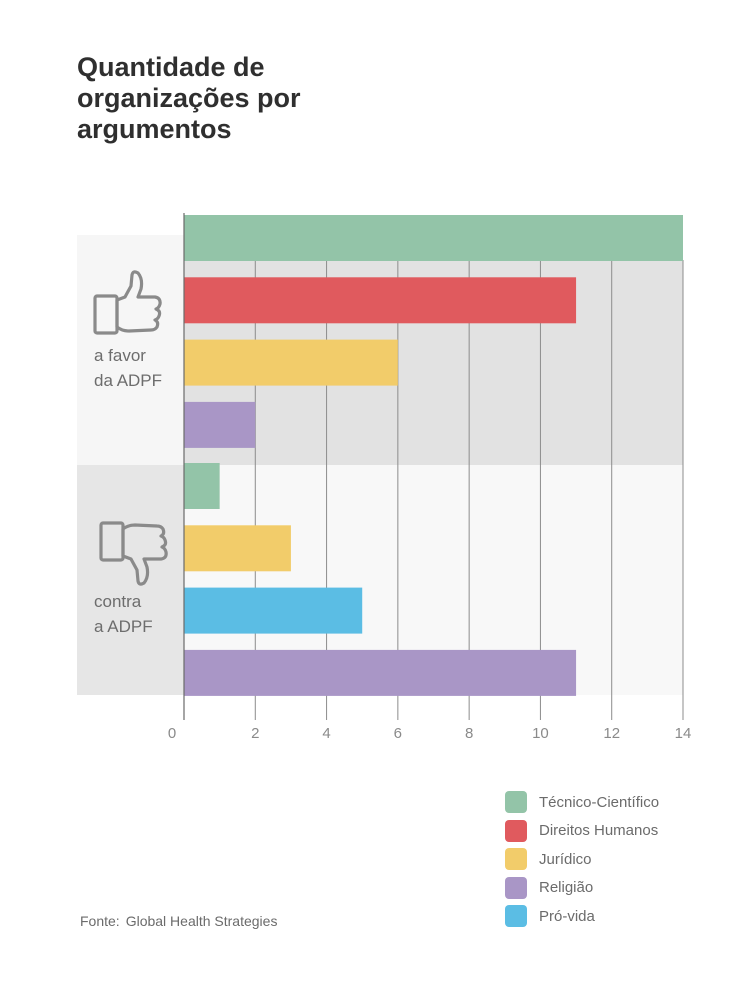  Describe the element at coordinates (516, 887) in the screenshot. I see `legend-swatch-religiao` at that location.